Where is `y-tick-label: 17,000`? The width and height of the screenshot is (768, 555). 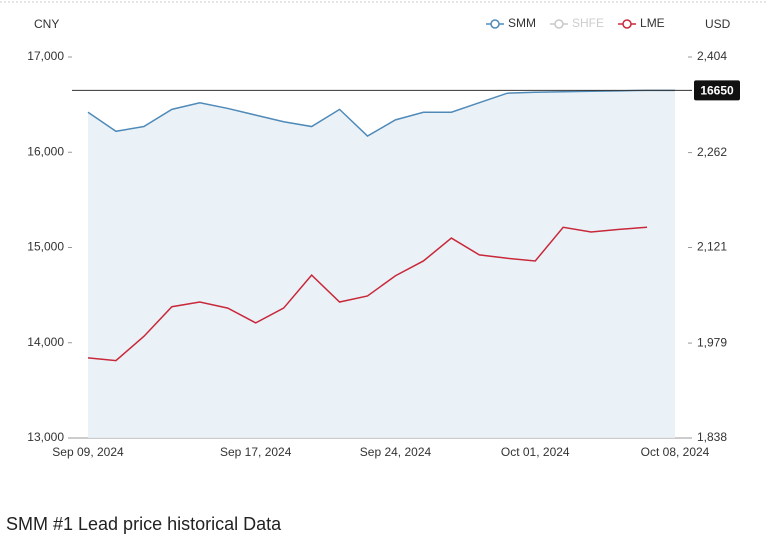 y-tick-label: 17,000 is located at coordinates (45, 56).